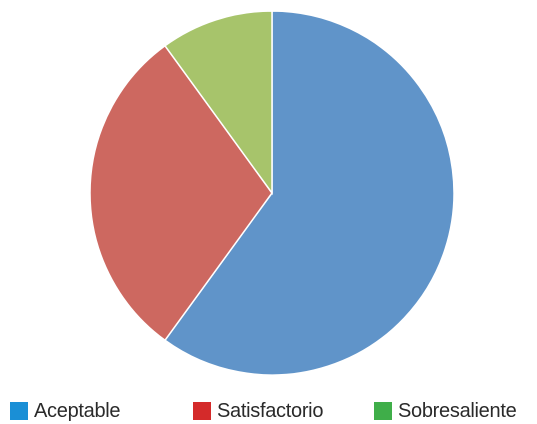 This screenshot has height=424, width=537. I want to click on legend-label-sobresaliente: Sobresaliente, so click(457, 410).